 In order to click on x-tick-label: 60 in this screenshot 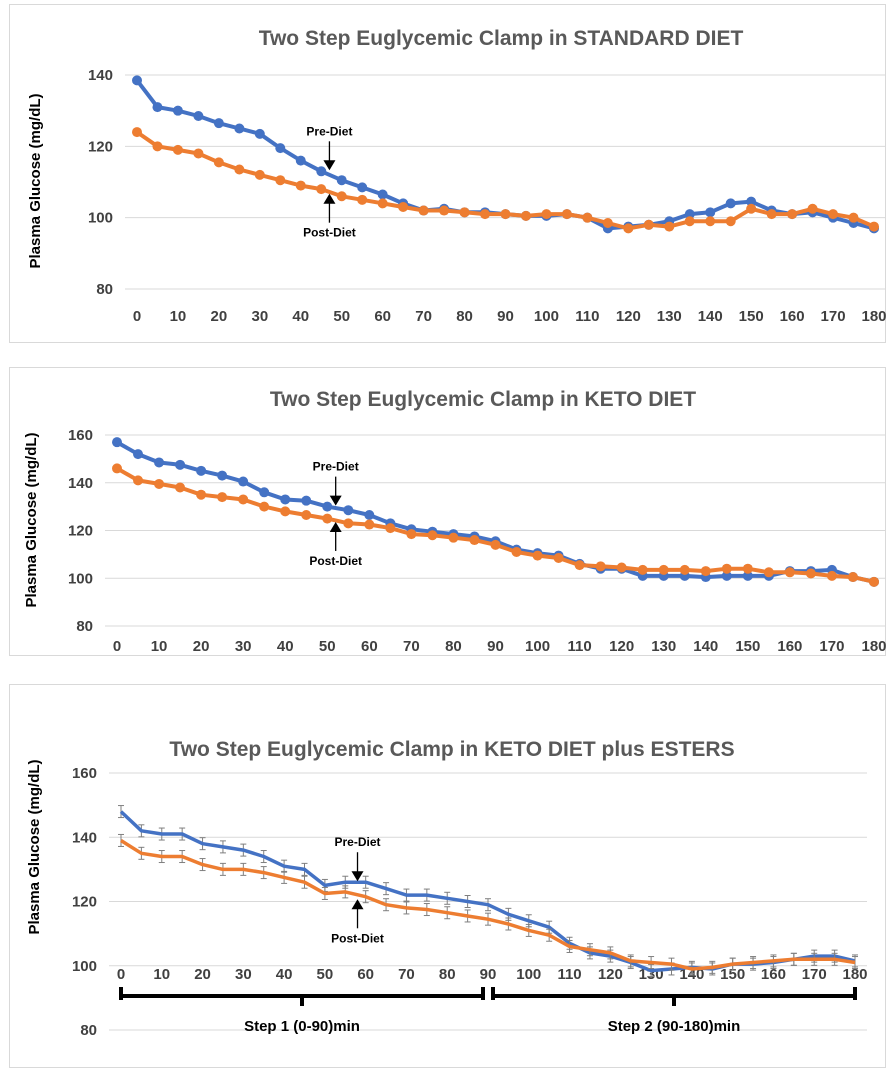, I will do `click(365, 974)`.